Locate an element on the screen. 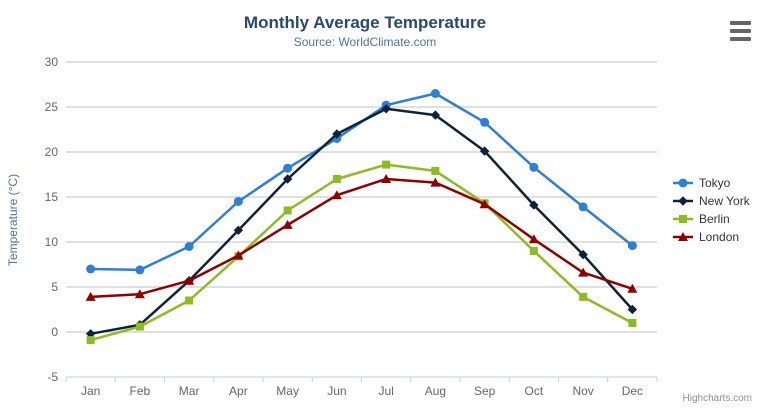 The height and width of the screenshot is (416, 769). y-axis-title: Temperature (°C) is located at coordinates (13, 220).